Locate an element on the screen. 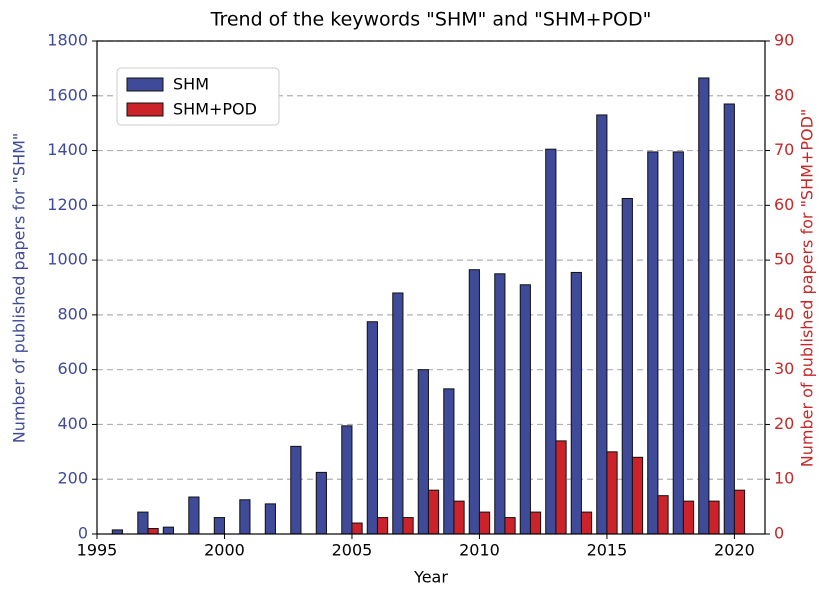 This screenshot has height=589, width=820. y2-tick-label: 10 is located at coordinates (784, 478).